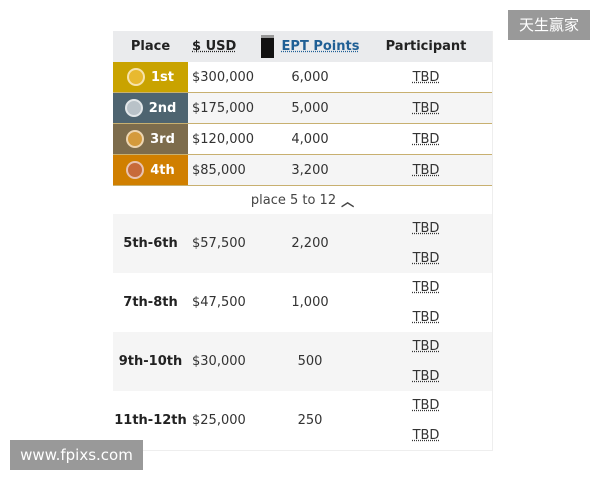 The height and width of the screenshot is (480, 600). Describe the element at coordinates (310, 170) in the screenshot. I see `points-cell: 3,200` at that location.